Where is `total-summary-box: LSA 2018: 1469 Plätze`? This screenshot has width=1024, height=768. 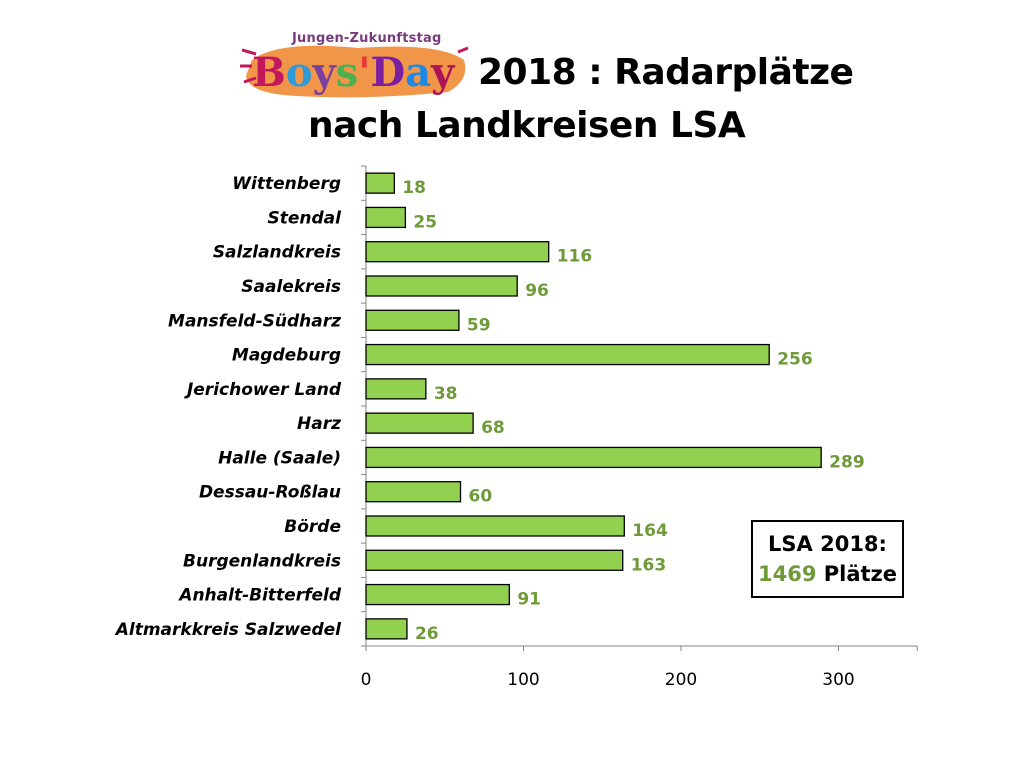 total-summary-box: LSA 2018: 1469 Plätze is located at coordinates (827, 559).